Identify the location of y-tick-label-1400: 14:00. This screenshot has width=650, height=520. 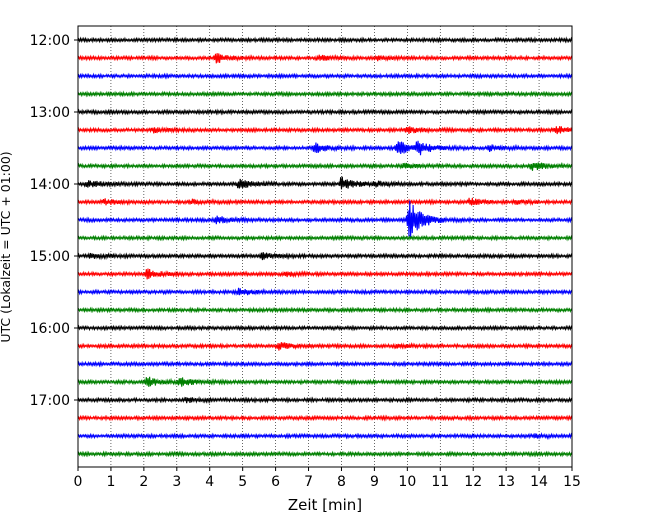
(50, 185).